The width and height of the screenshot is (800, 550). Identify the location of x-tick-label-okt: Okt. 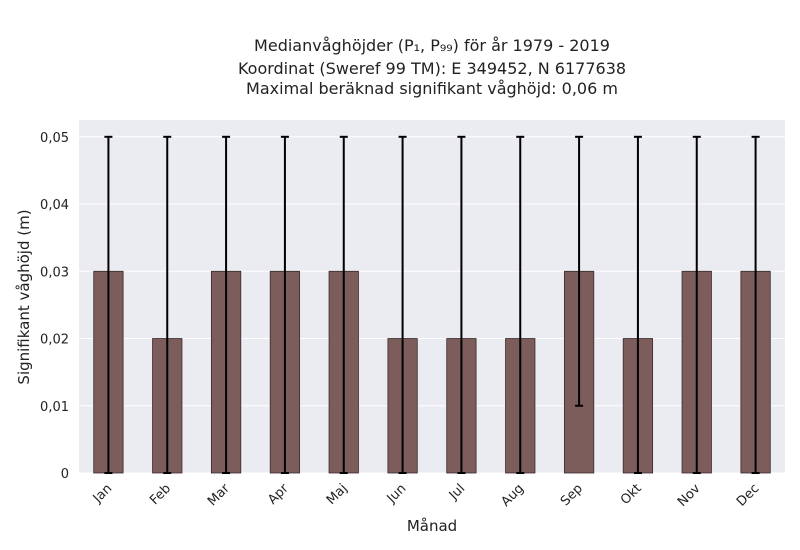
(631, 494).